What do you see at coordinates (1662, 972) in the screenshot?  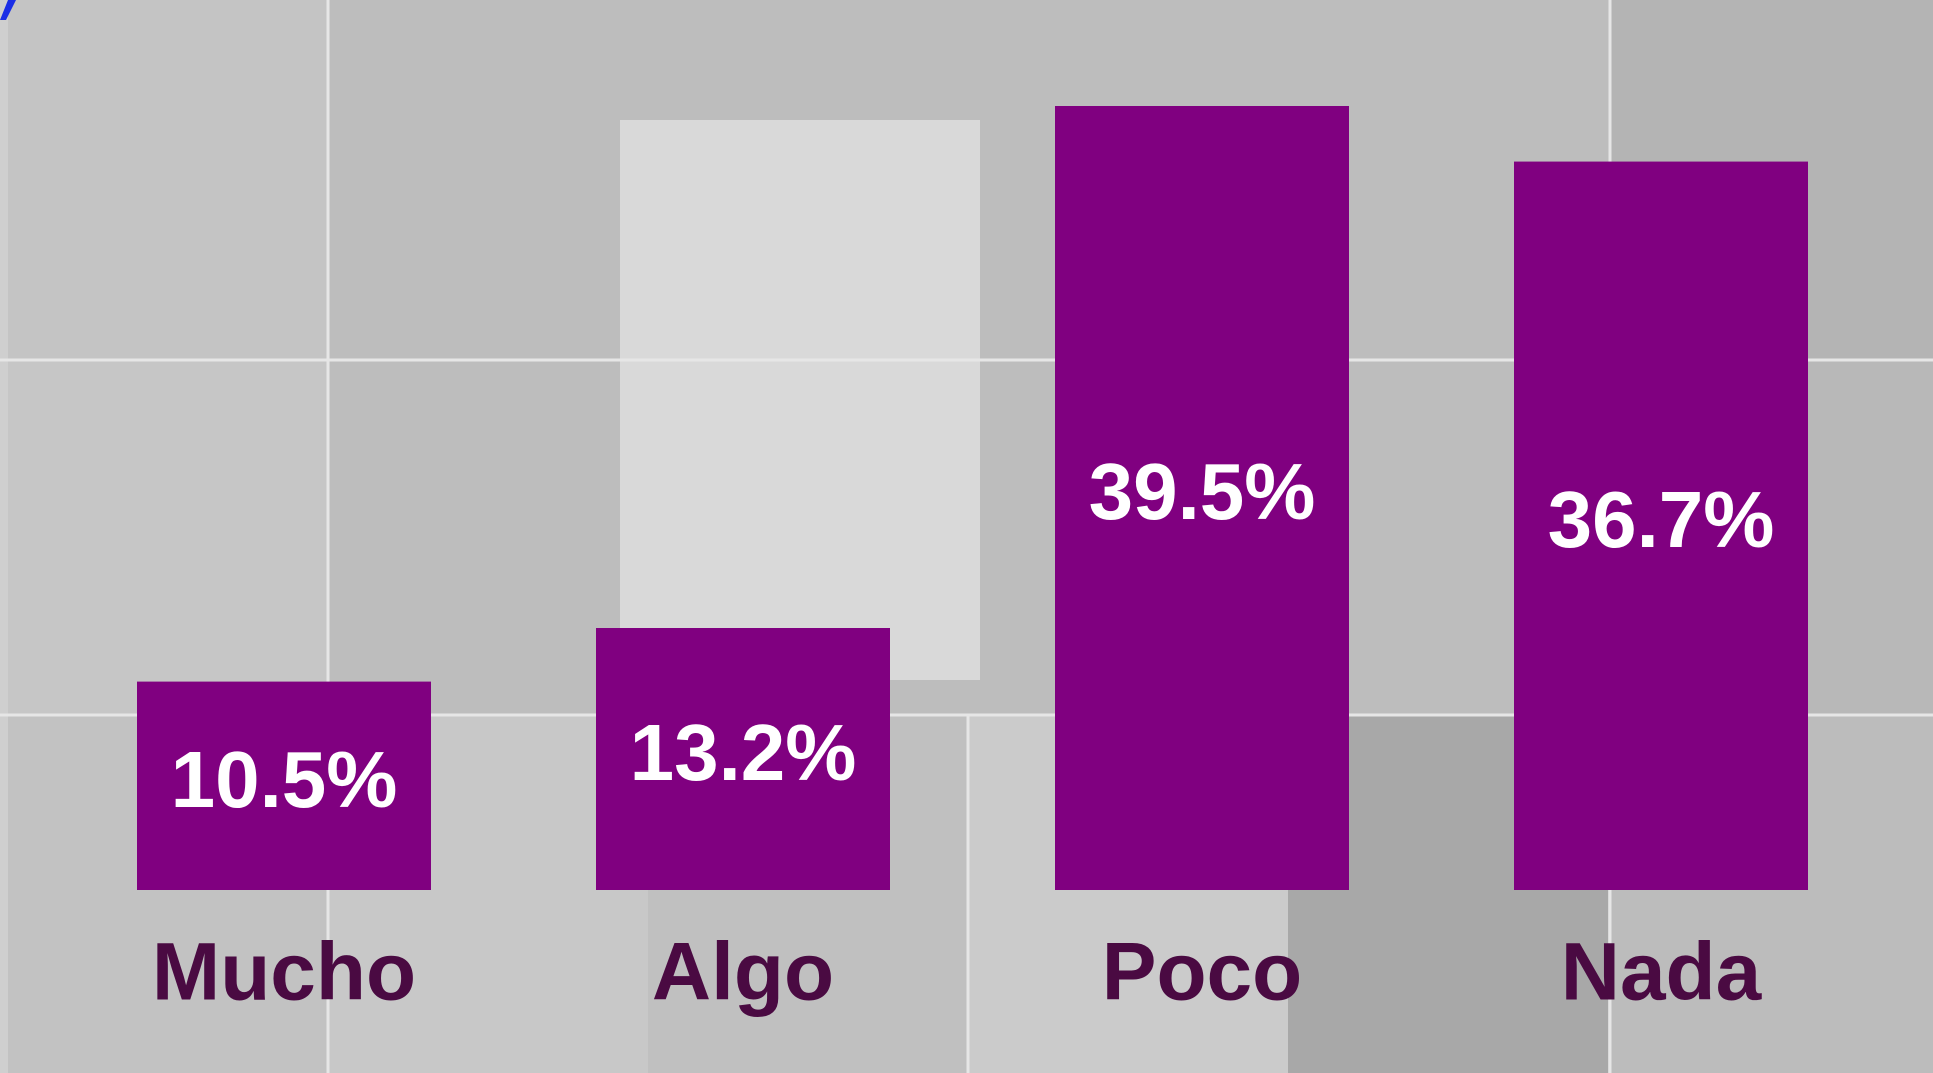 I see `category-label: Nada` at bounding box center [1662, 972].